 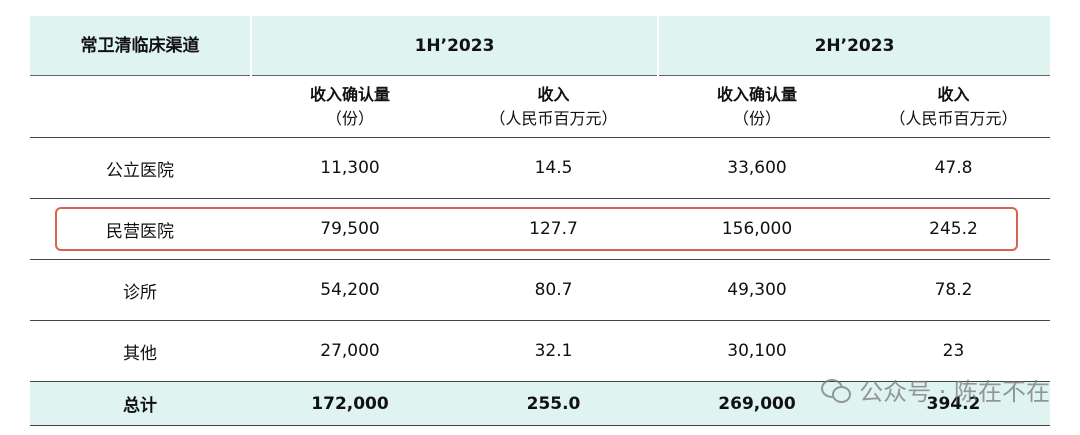 What do you see at coordinates (853, 46) in the screenshot?
I see `header-period-2: 2H’2023` at bounding box center [853, 46].